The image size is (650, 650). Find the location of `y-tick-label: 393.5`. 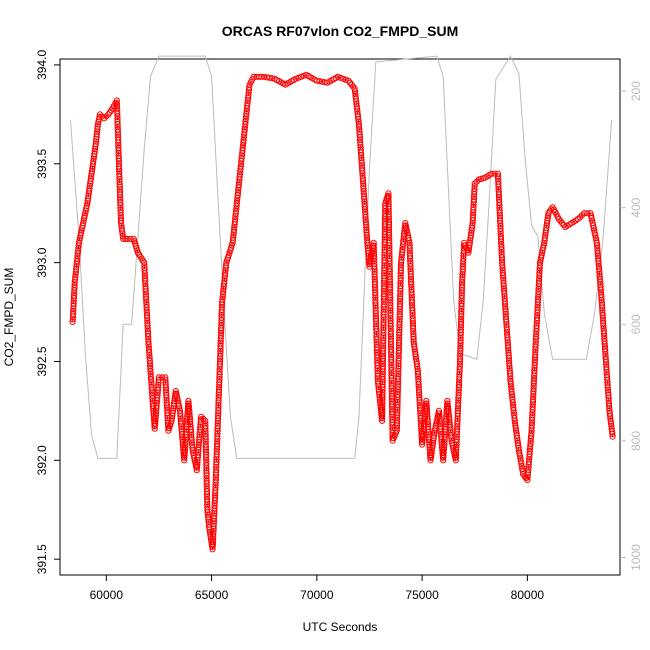

y-tick-label: 393.5 is located at coordinates (42, 163).